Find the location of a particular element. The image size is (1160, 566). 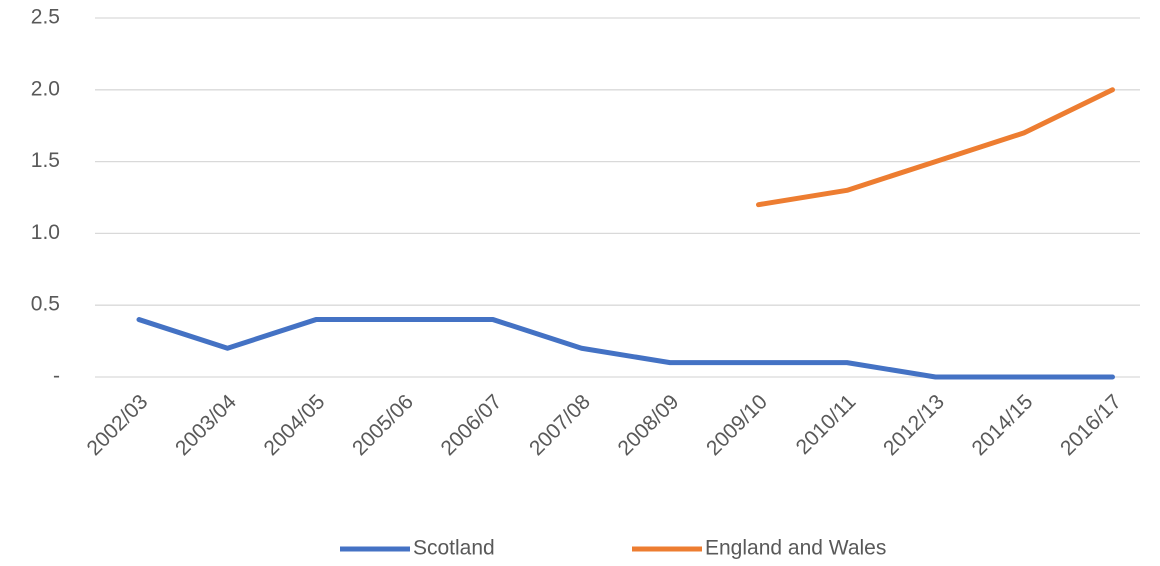

legend-label: Scotland is located at coordinates (454, 548).